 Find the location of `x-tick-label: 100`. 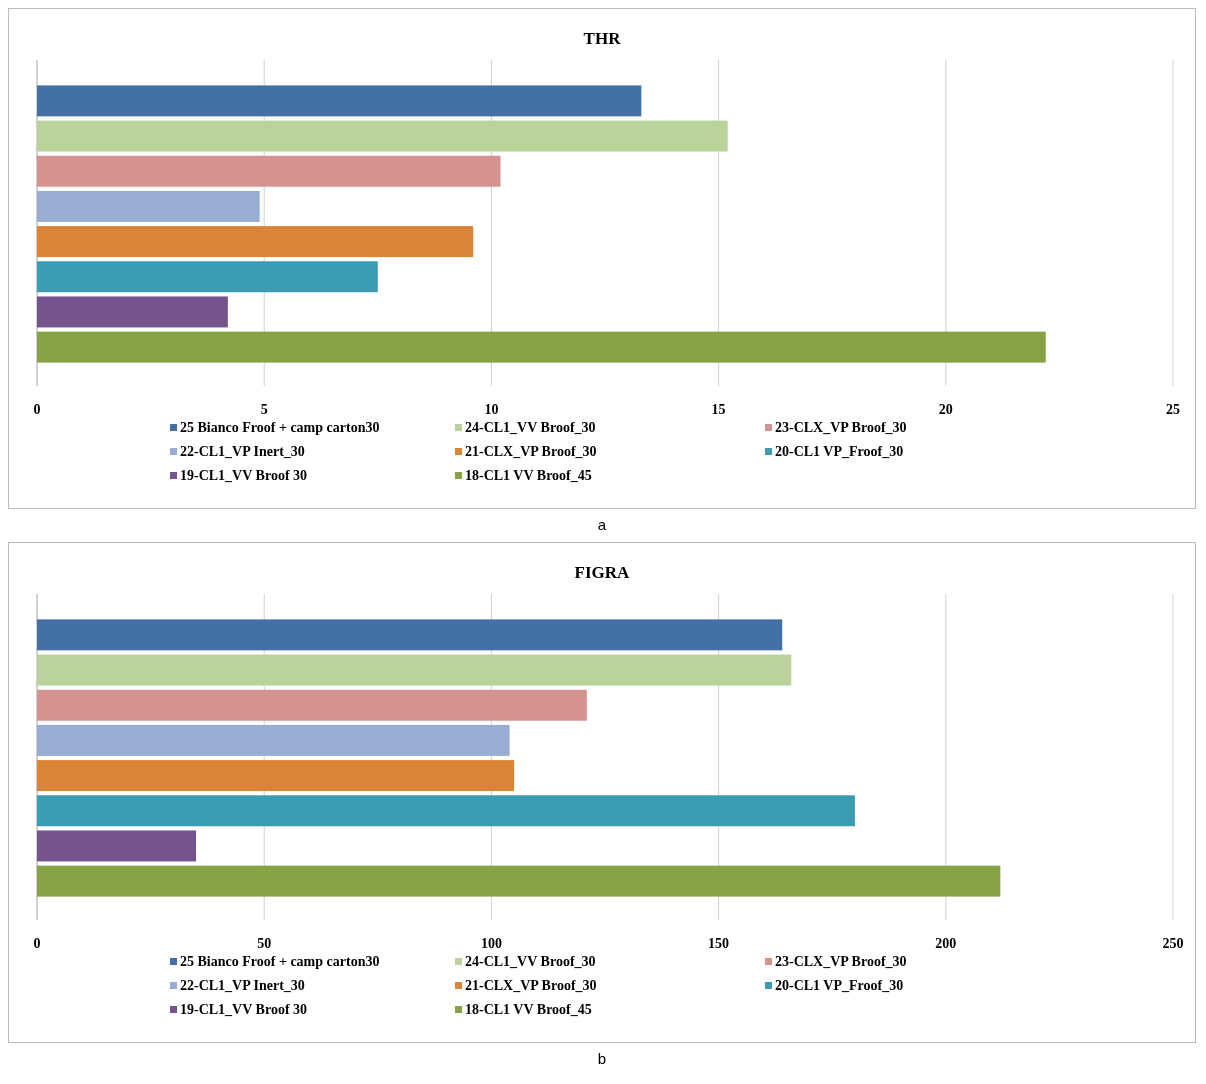

x-tick-label: 100 is located at coordinates (491, 943).